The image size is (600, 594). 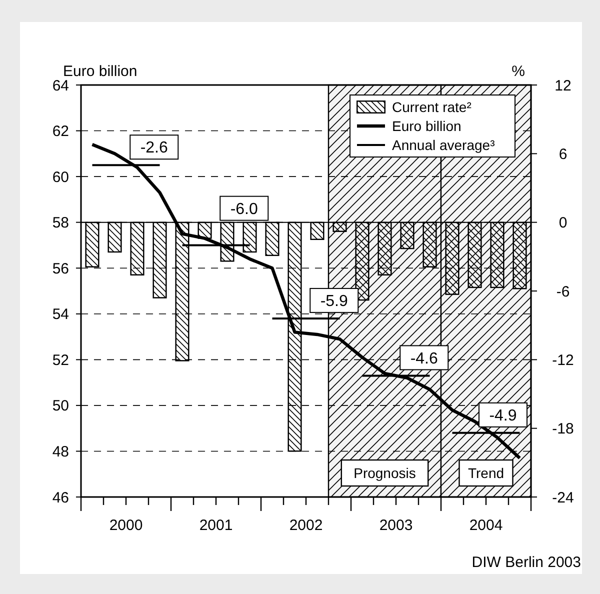 I want to click on y-tick-label: 46, so click(x=60, y=497).